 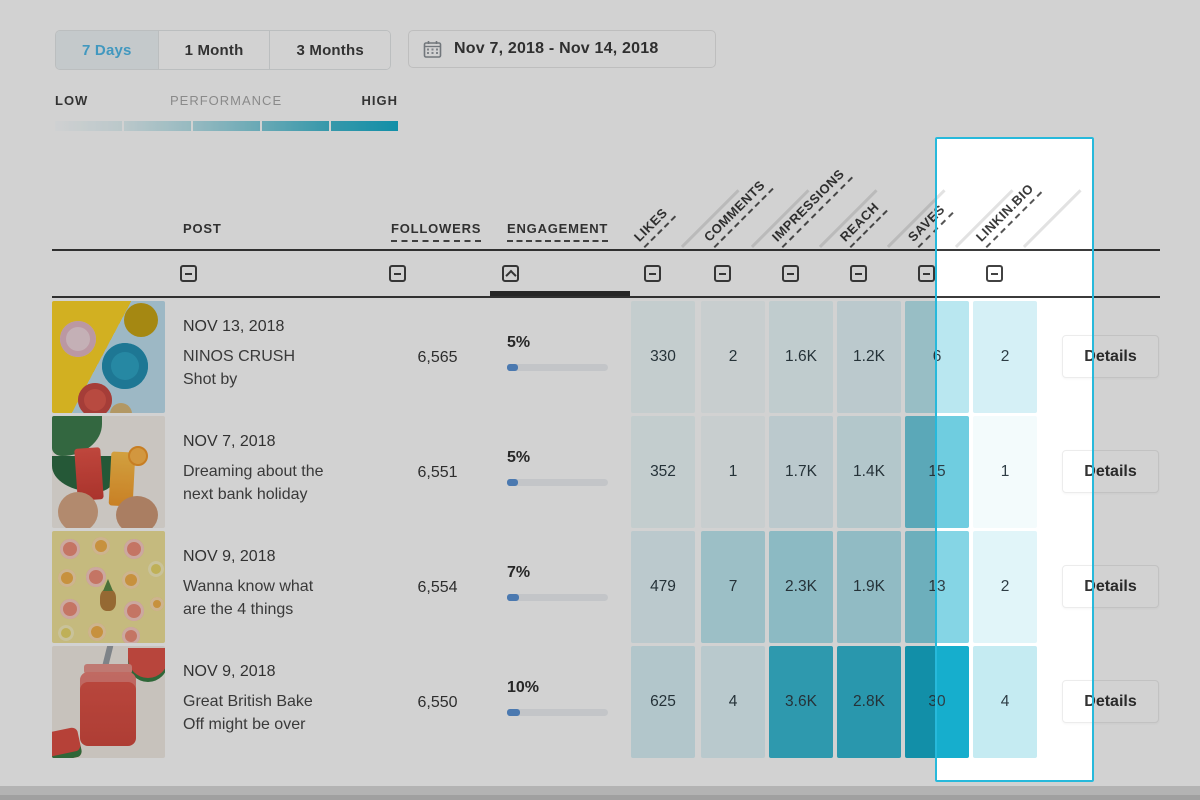 I want to click on date-range-picker: Nov 7, 2018 - Nov 14, 2018, so click(x=562, y=49).